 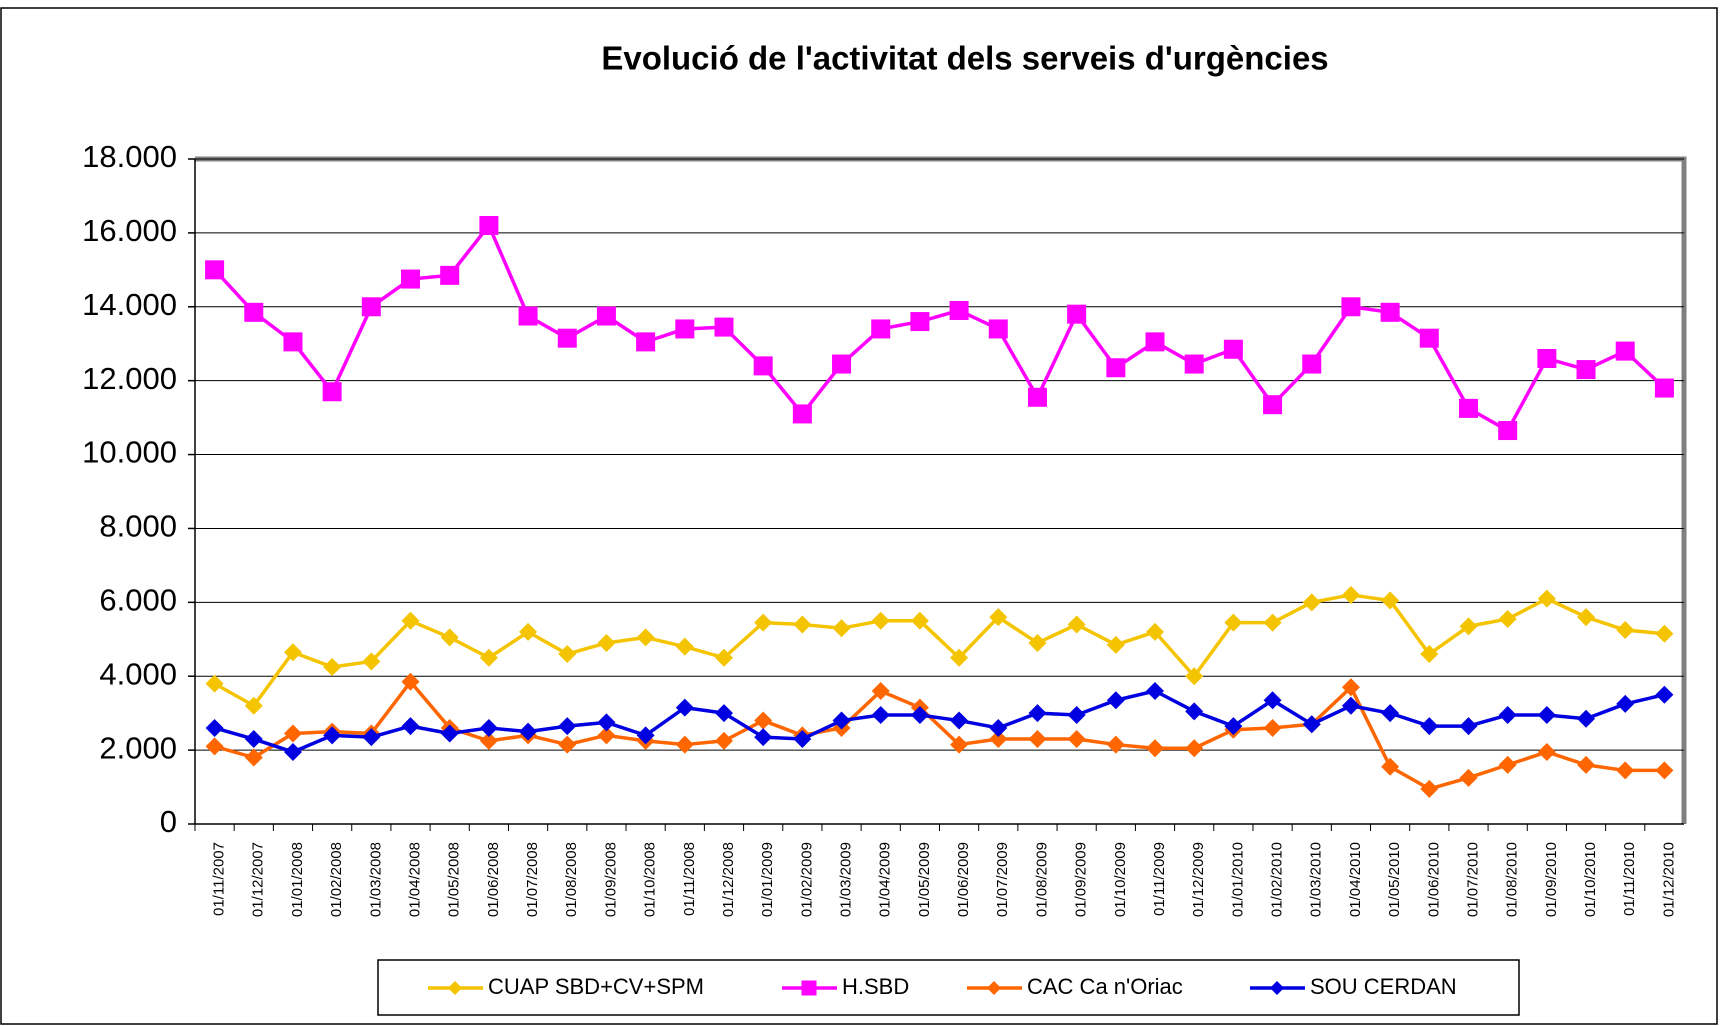 What do you see at coordinates (1668, 879) in the screenshot?
I see `x-tick-label: 01/12/2010` at bounding box center [1668, 879].